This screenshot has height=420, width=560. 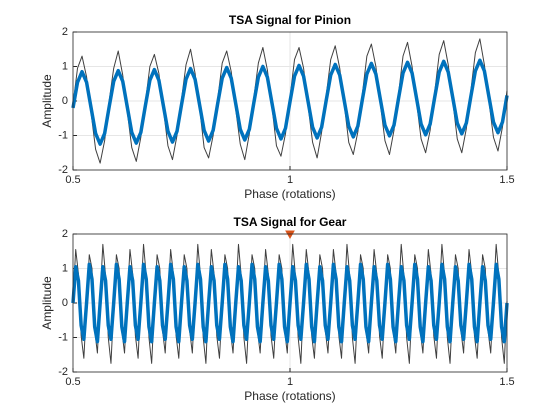 What do you see at coordinates (290, 235) in the screenshot?
I see `marker` at bounding box center [290, 235].